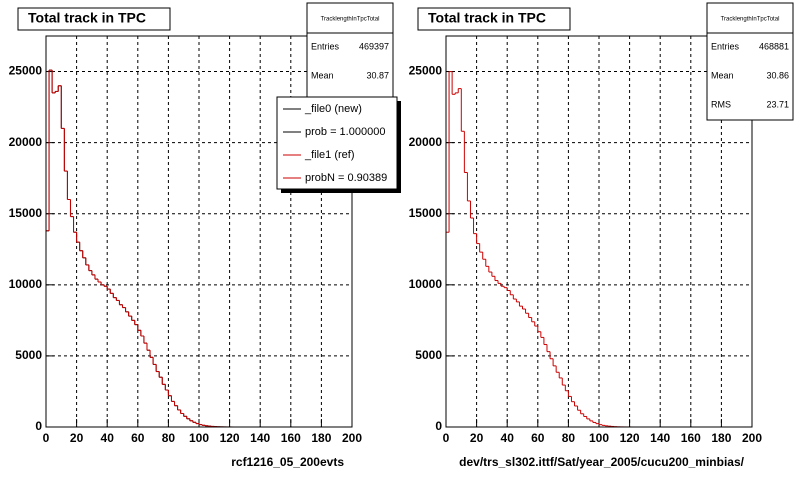  Describe the element at coordinates (345, 132) in the screenshot. I see `legend-label: prob = 1.000000` at that location.